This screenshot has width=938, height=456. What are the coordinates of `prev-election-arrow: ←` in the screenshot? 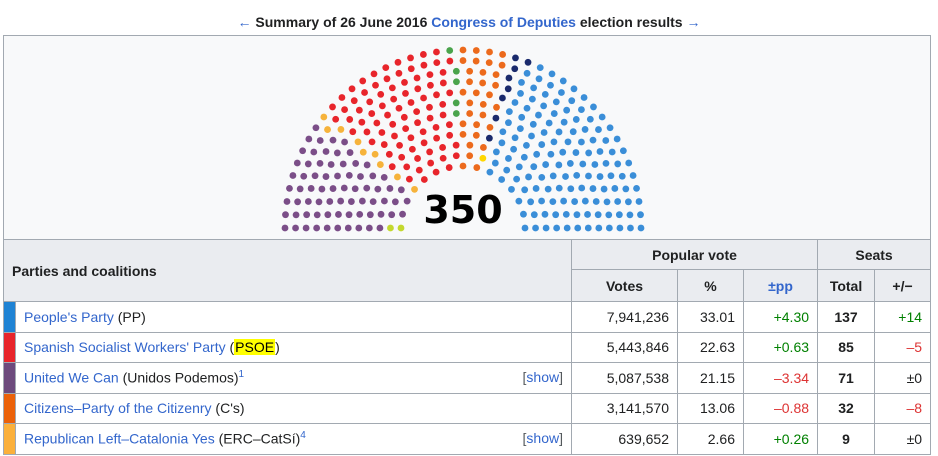 It's located at (244, 22).